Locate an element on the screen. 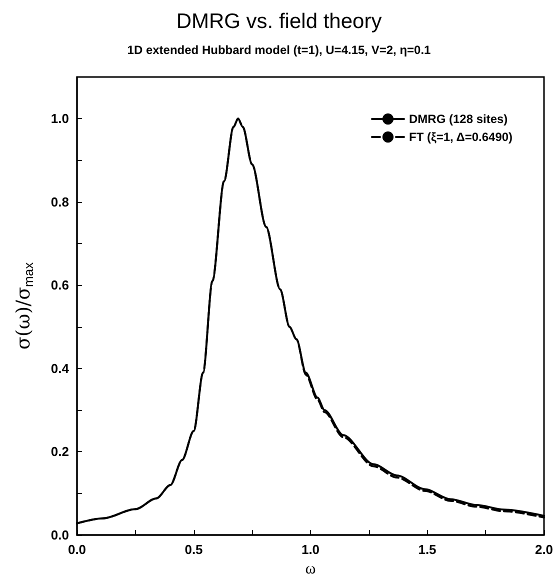 This screenshot has width=558, height=582. y-axis-title: σ(ω)/σmax is located at coordinates (24, 306).